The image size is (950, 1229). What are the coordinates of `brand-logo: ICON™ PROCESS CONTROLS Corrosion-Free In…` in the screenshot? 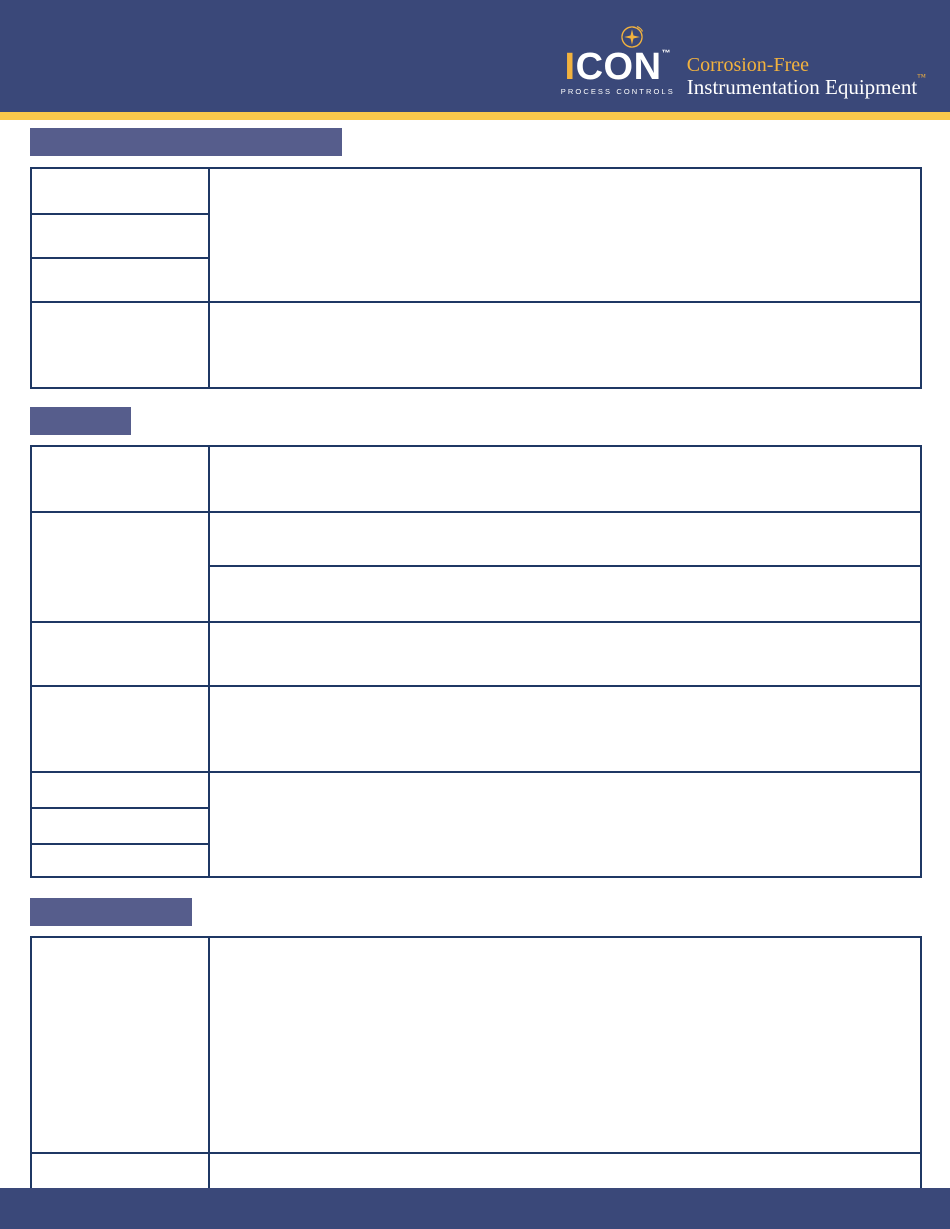 It's located at (743, 62).